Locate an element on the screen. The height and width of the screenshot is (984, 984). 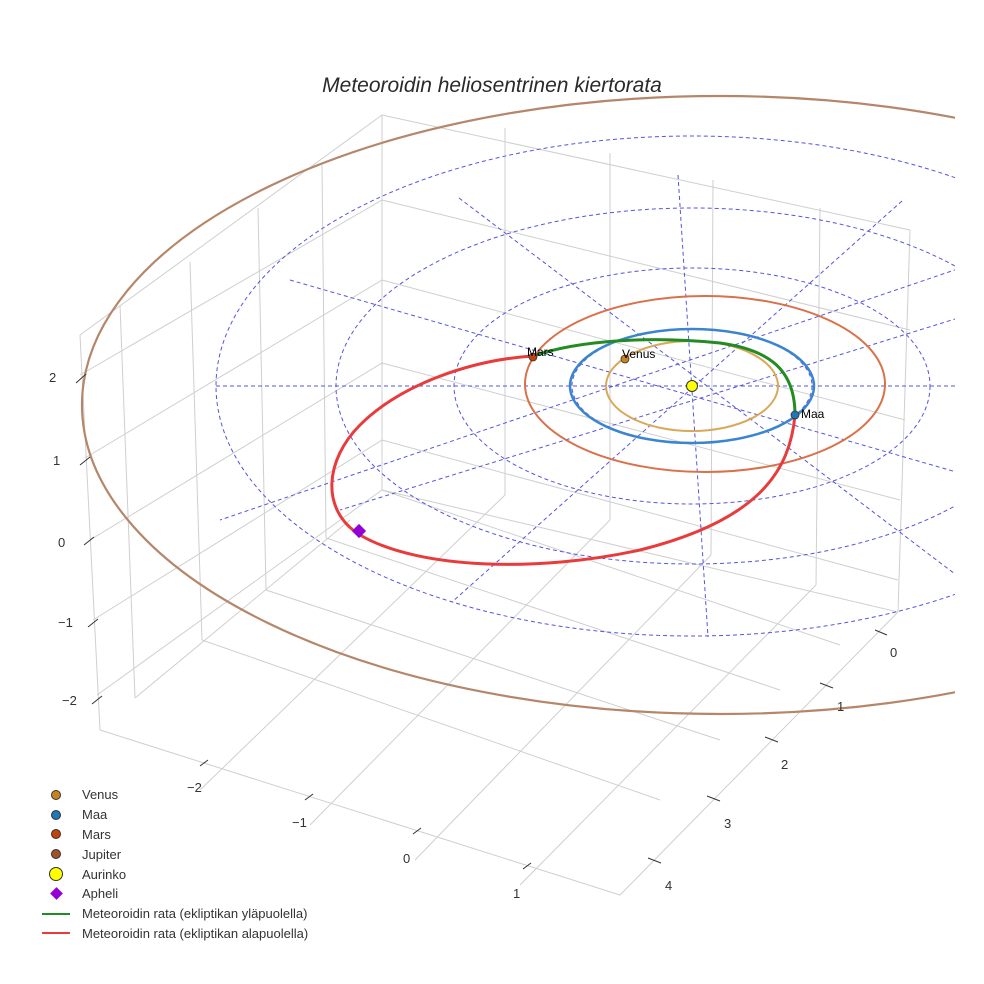
jupiter-dot-icon is located at coordinates (56, 854).